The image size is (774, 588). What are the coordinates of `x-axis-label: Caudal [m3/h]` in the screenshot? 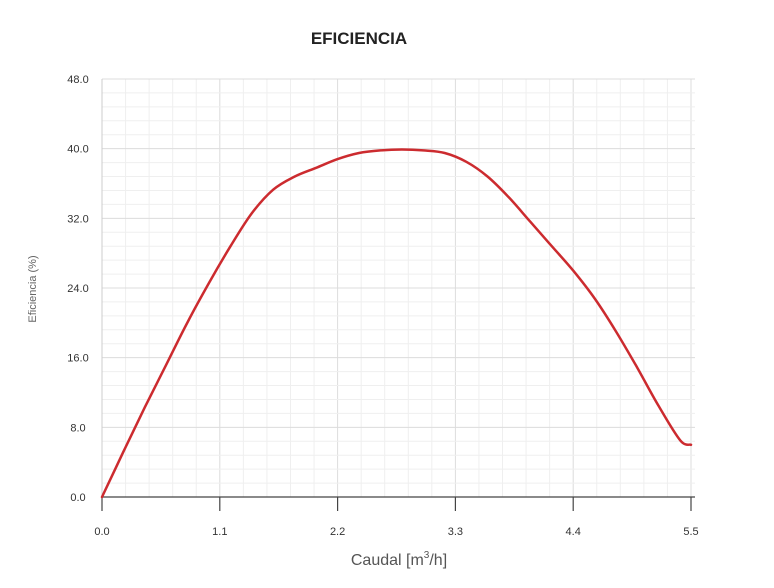 It's located at (399, 559).